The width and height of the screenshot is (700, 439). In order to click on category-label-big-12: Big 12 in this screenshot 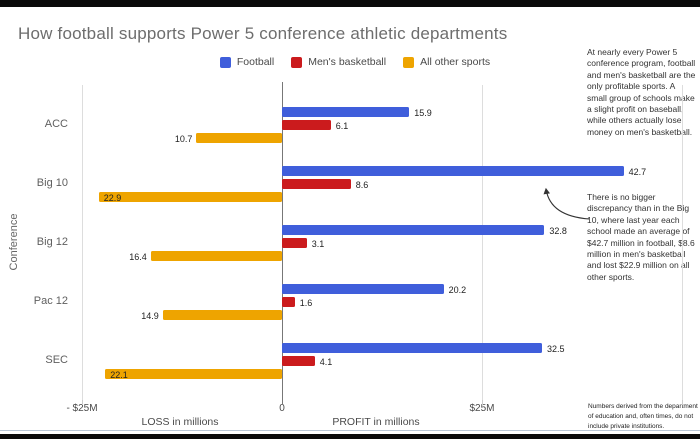, I will do `click(52, 242)`.